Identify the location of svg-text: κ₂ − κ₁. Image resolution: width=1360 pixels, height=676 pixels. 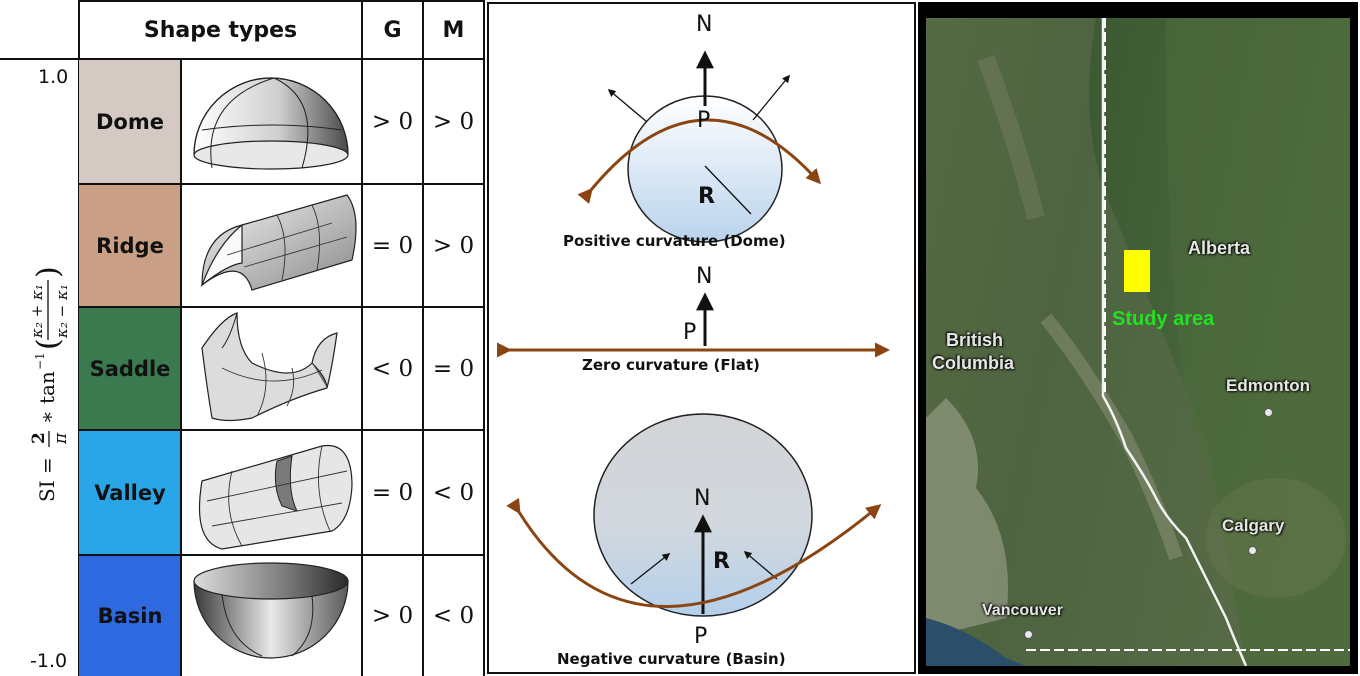
(62, 311).